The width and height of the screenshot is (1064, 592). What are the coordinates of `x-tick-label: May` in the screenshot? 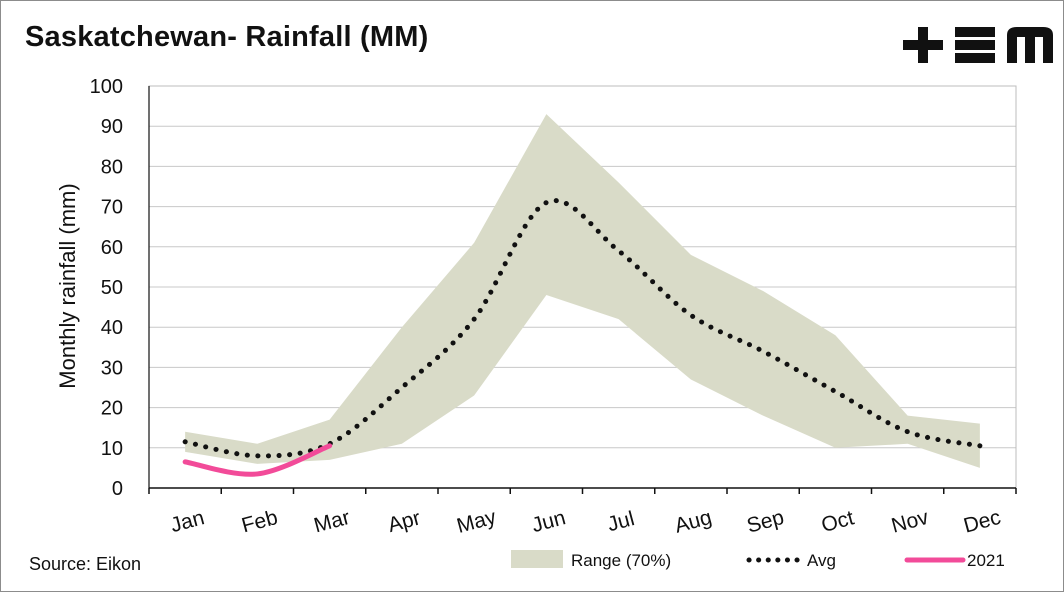 It's located at (476, 521).